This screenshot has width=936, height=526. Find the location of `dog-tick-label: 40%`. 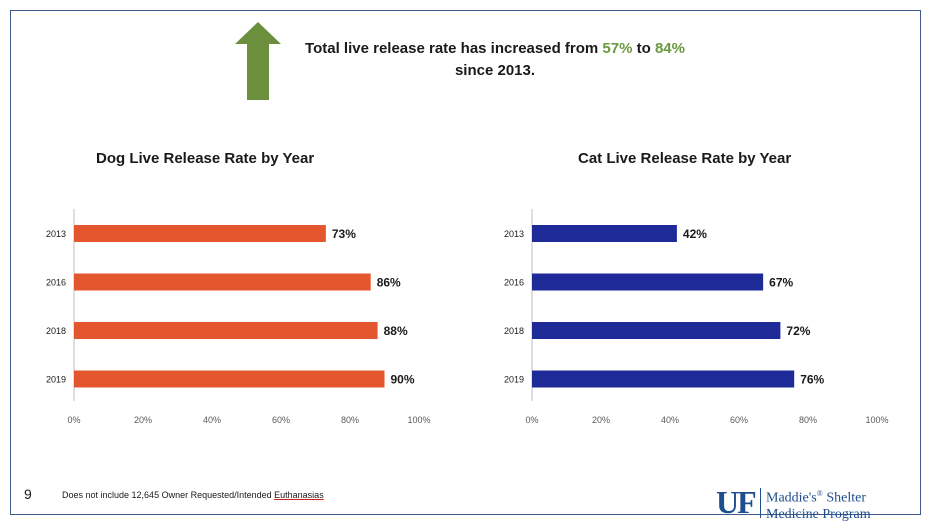

dog-tick-label: 40% is located at coordinates (212, 420).